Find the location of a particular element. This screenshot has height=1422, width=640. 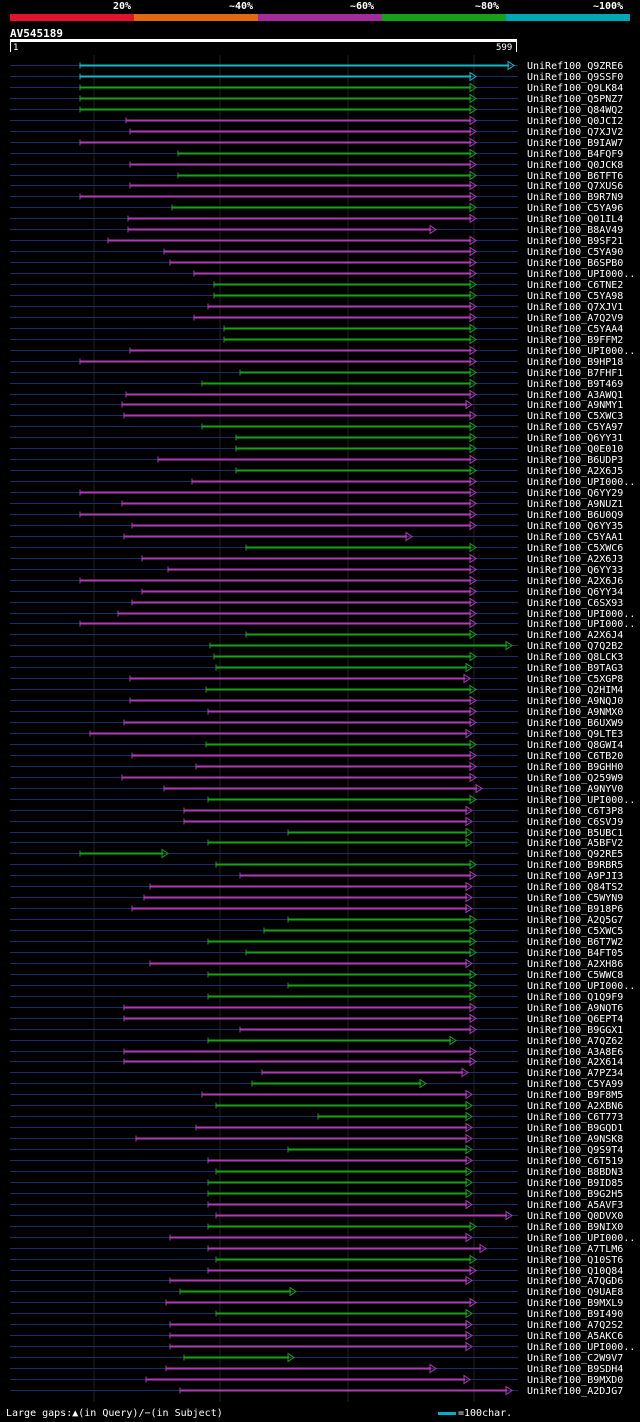

hit-label: UniRef100_C5XWC5 is located at coordinates (575, 931).